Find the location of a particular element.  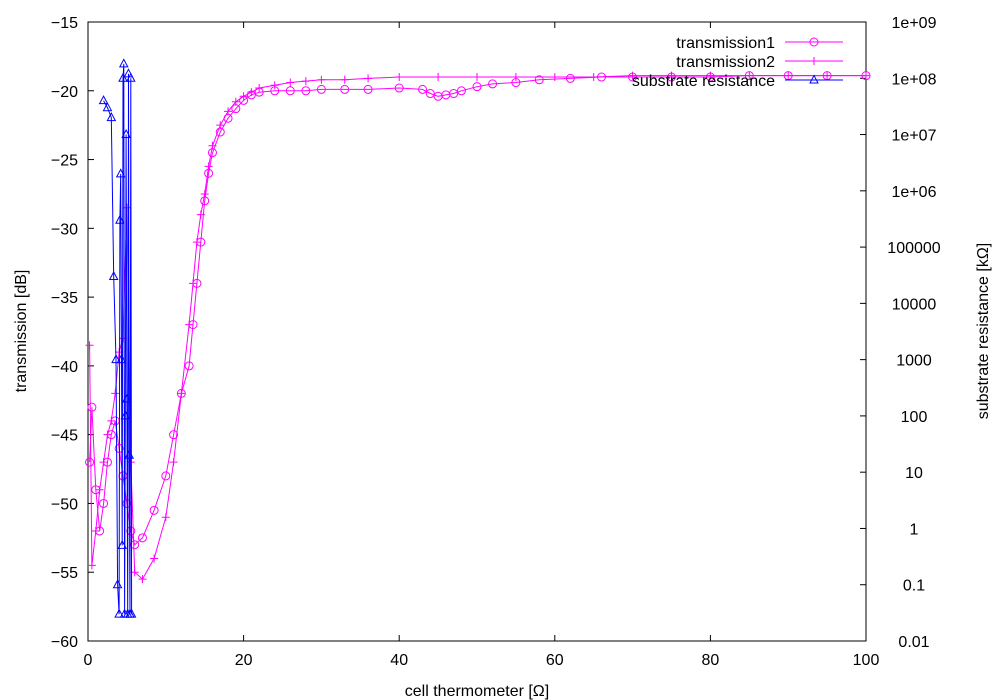

series-line is located at coordinates (118, 339).